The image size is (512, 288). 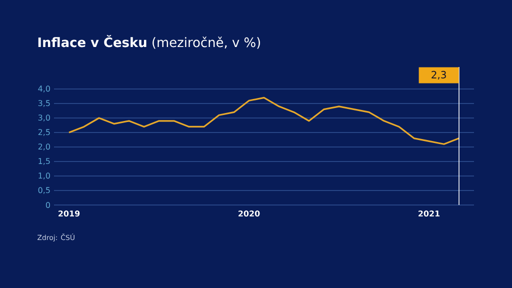 What do you see at coordinates (149, 41) in the screenshot?
I see `chart-title: Inflace v Česku (meziročně, v %)` at bounding box center [149, 41].